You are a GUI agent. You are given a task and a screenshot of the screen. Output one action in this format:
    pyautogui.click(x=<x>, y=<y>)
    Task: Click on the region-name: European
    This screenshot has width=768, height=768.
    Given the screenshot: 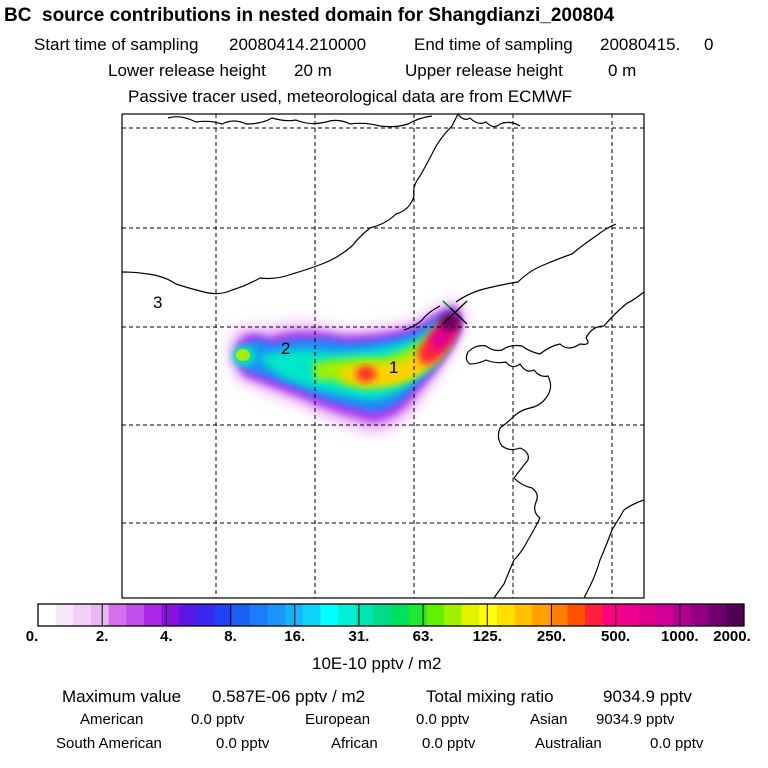 What is the action you would take?
    pyautogui.click(x=338, y=719)
    